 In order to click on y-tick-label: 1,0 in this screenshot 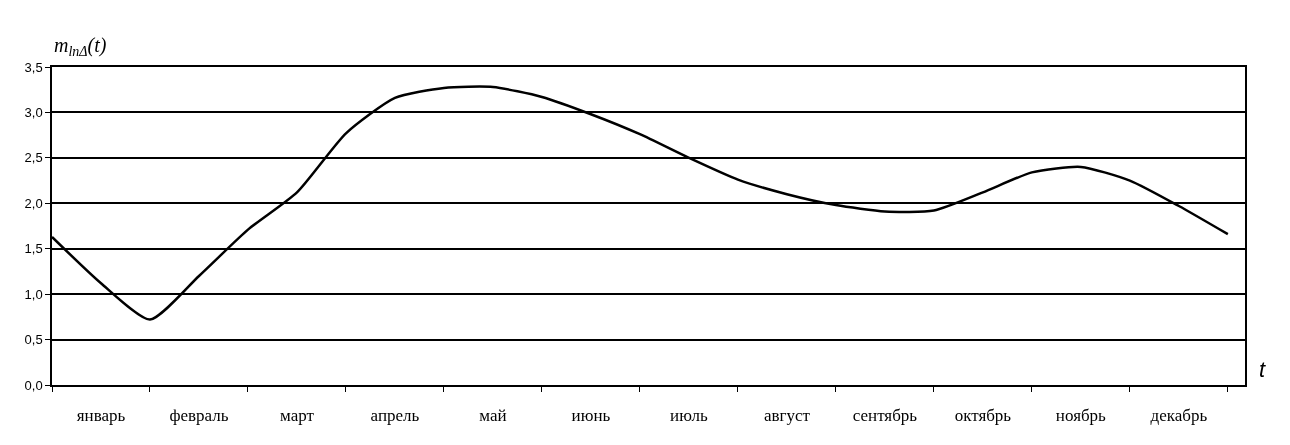, I will do `click(33, 294)`.